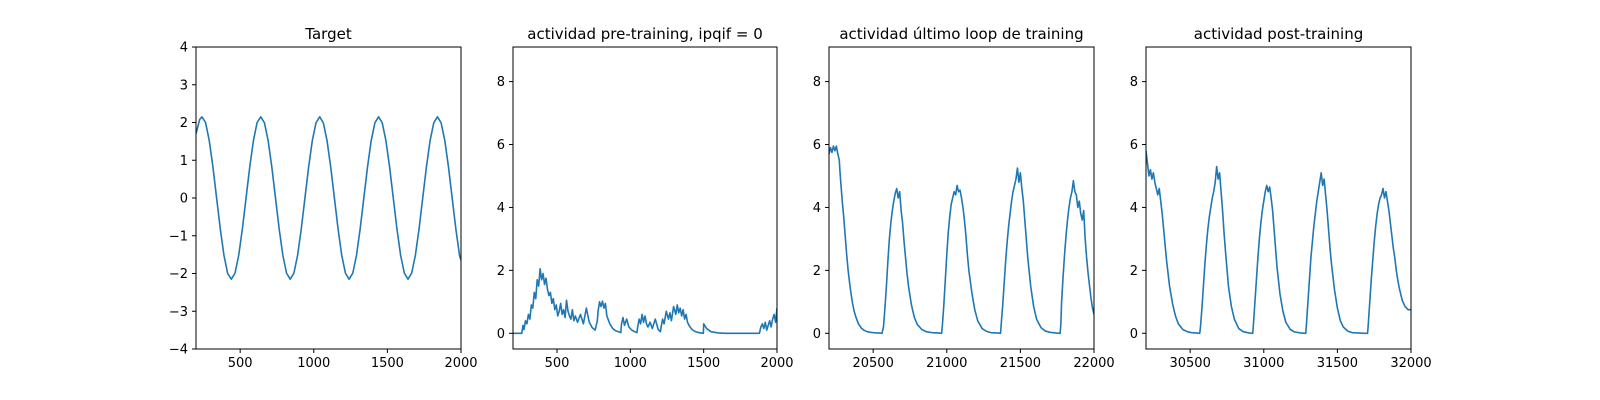 Image resolution: width=1600 pixels, height=400 pixels. What do you see at coordinates (184, 85) in the screenshot?
I see `y-tick-label: 3` at bounding box center [184, 85].